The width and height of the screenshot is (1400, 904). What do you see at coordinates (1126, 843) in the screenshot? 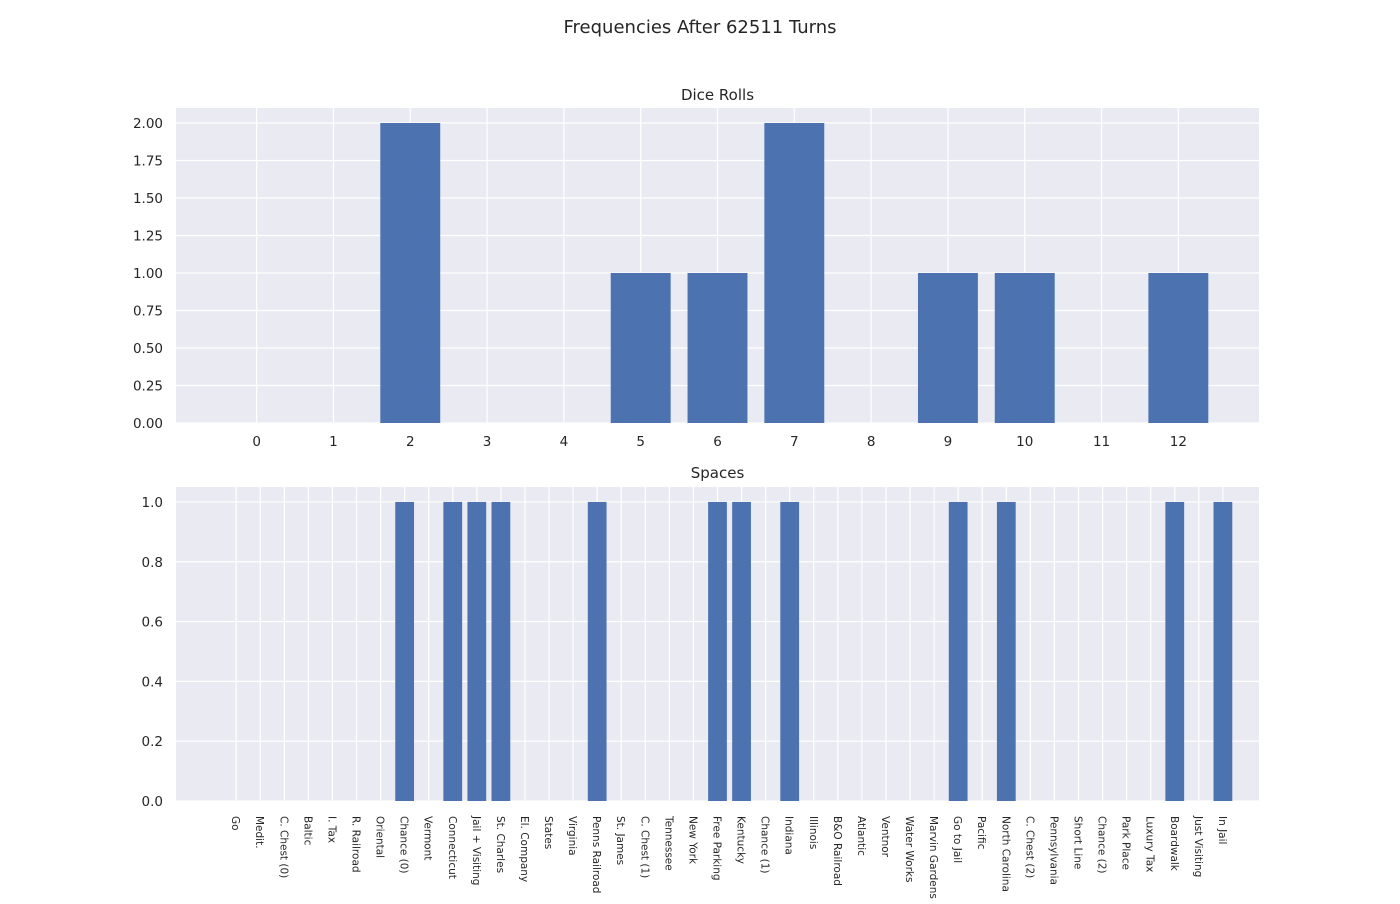
I see `x-tick-label: Park Place` at bounding box center [1126, 843].